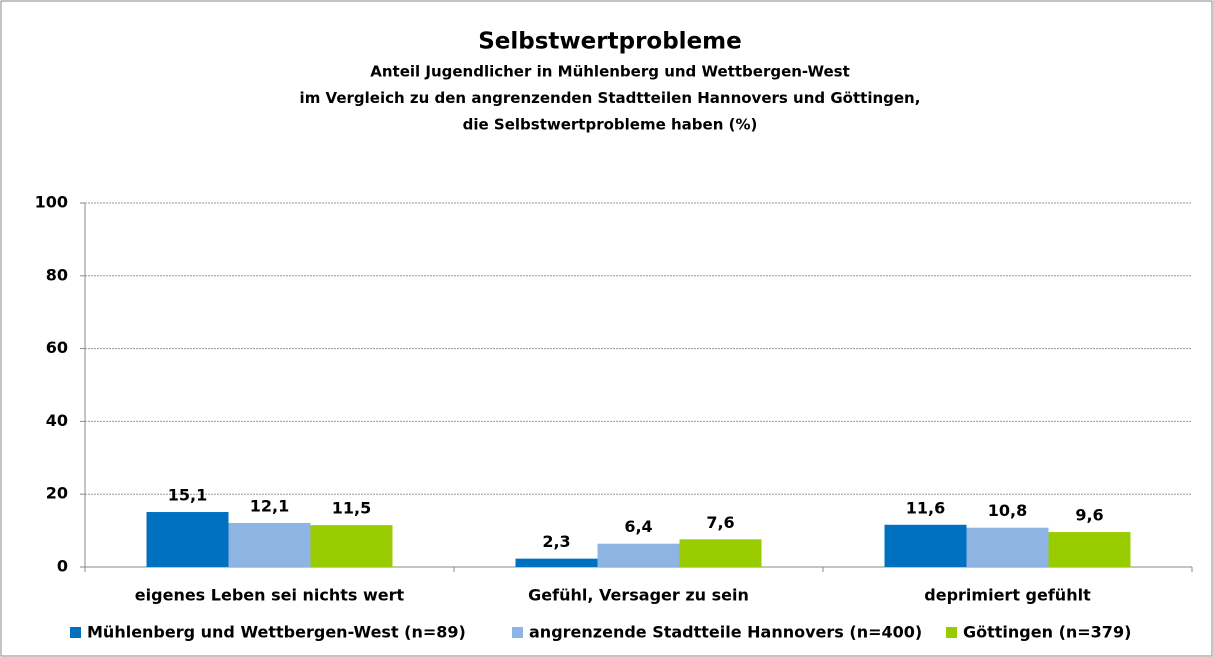 The image size is (1213, 657). Describe the element at coordinates (62, 566) in the screenshot. I see `y-tick-label: 0` at that location.